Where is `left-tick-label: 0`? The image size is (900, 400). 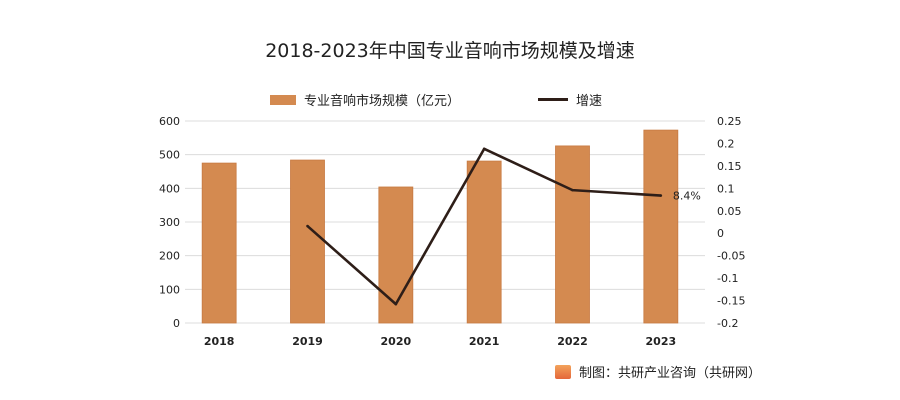 left-tick-label: 0 is located at coordinates (176, 323).